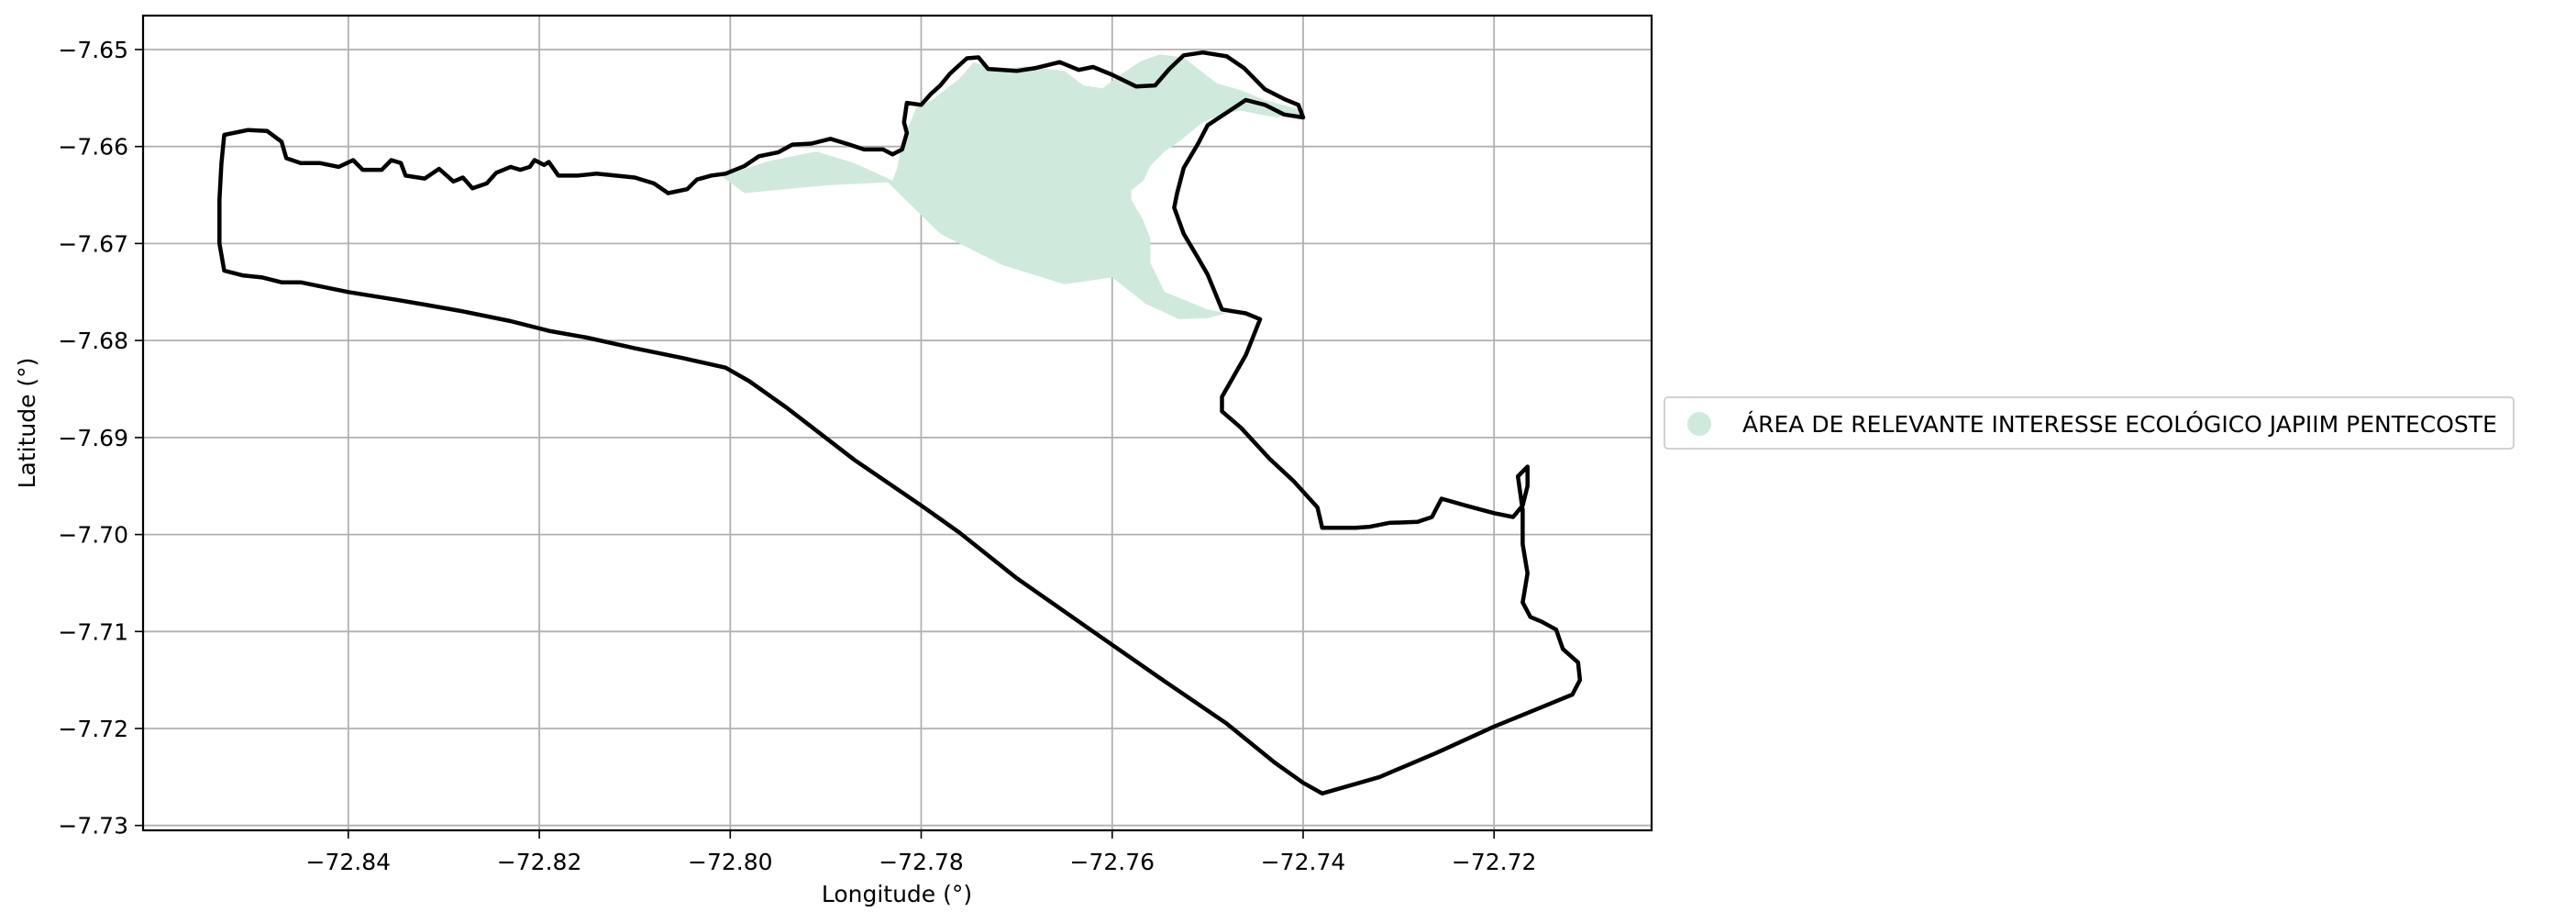  I want to click on x-tick-label-3: −72.78, so click(921, 862).